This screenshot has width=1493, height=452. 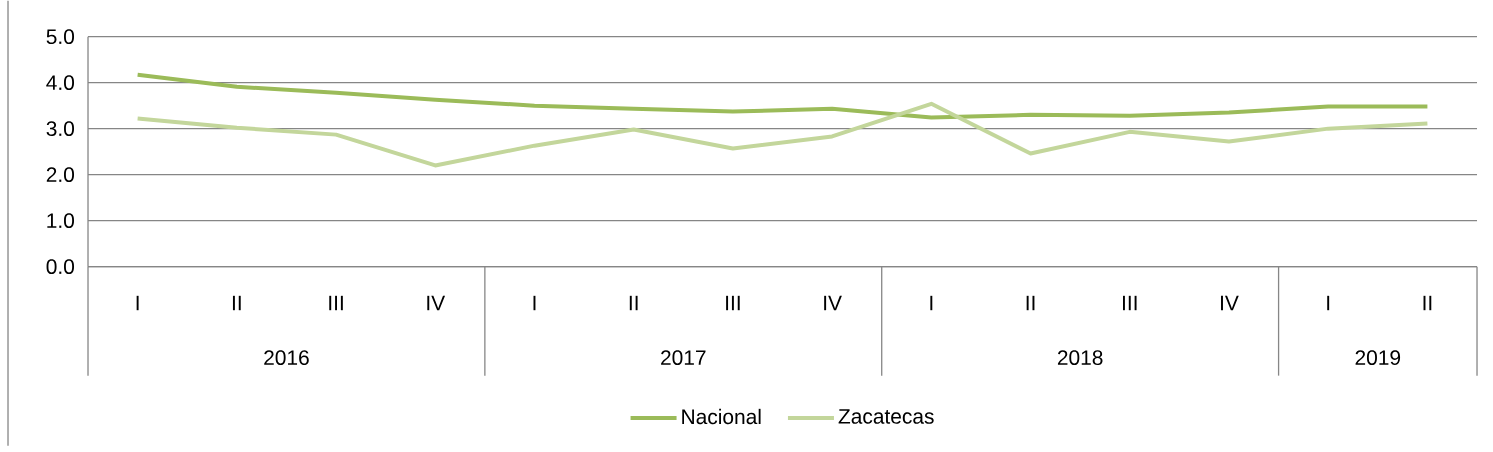 I want to click on y-tick-label: 4.0, so click(x=60, y=83).